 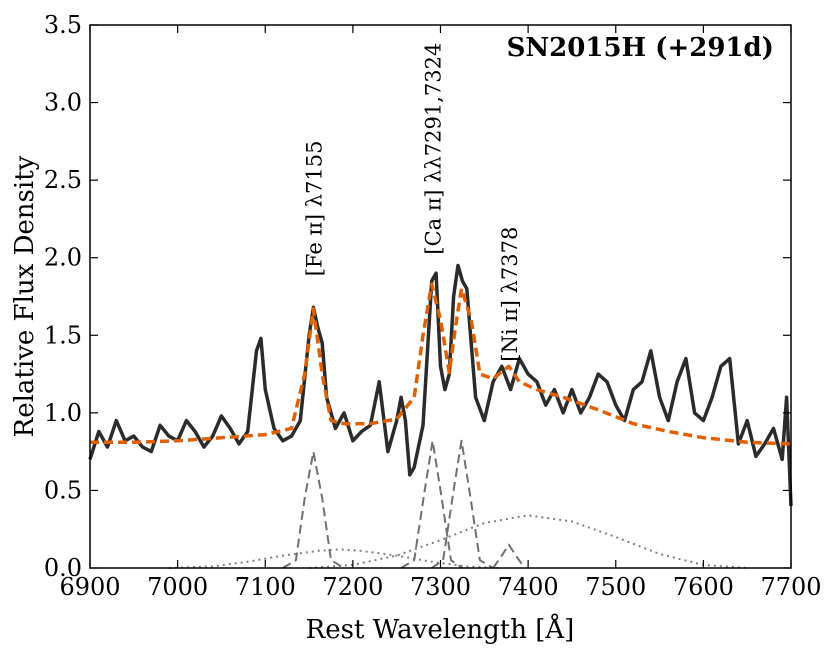 I want to click on series-fe-ii-7155-component, so click(x=313, y=509).